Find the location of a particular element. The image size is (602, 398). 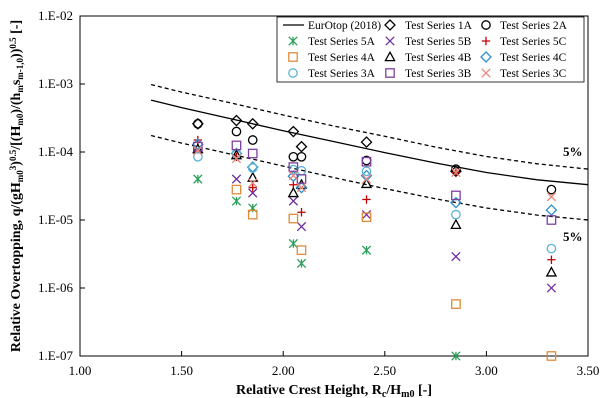

legend-label: EurOtop (2018) is located at coordinates (344, 26).